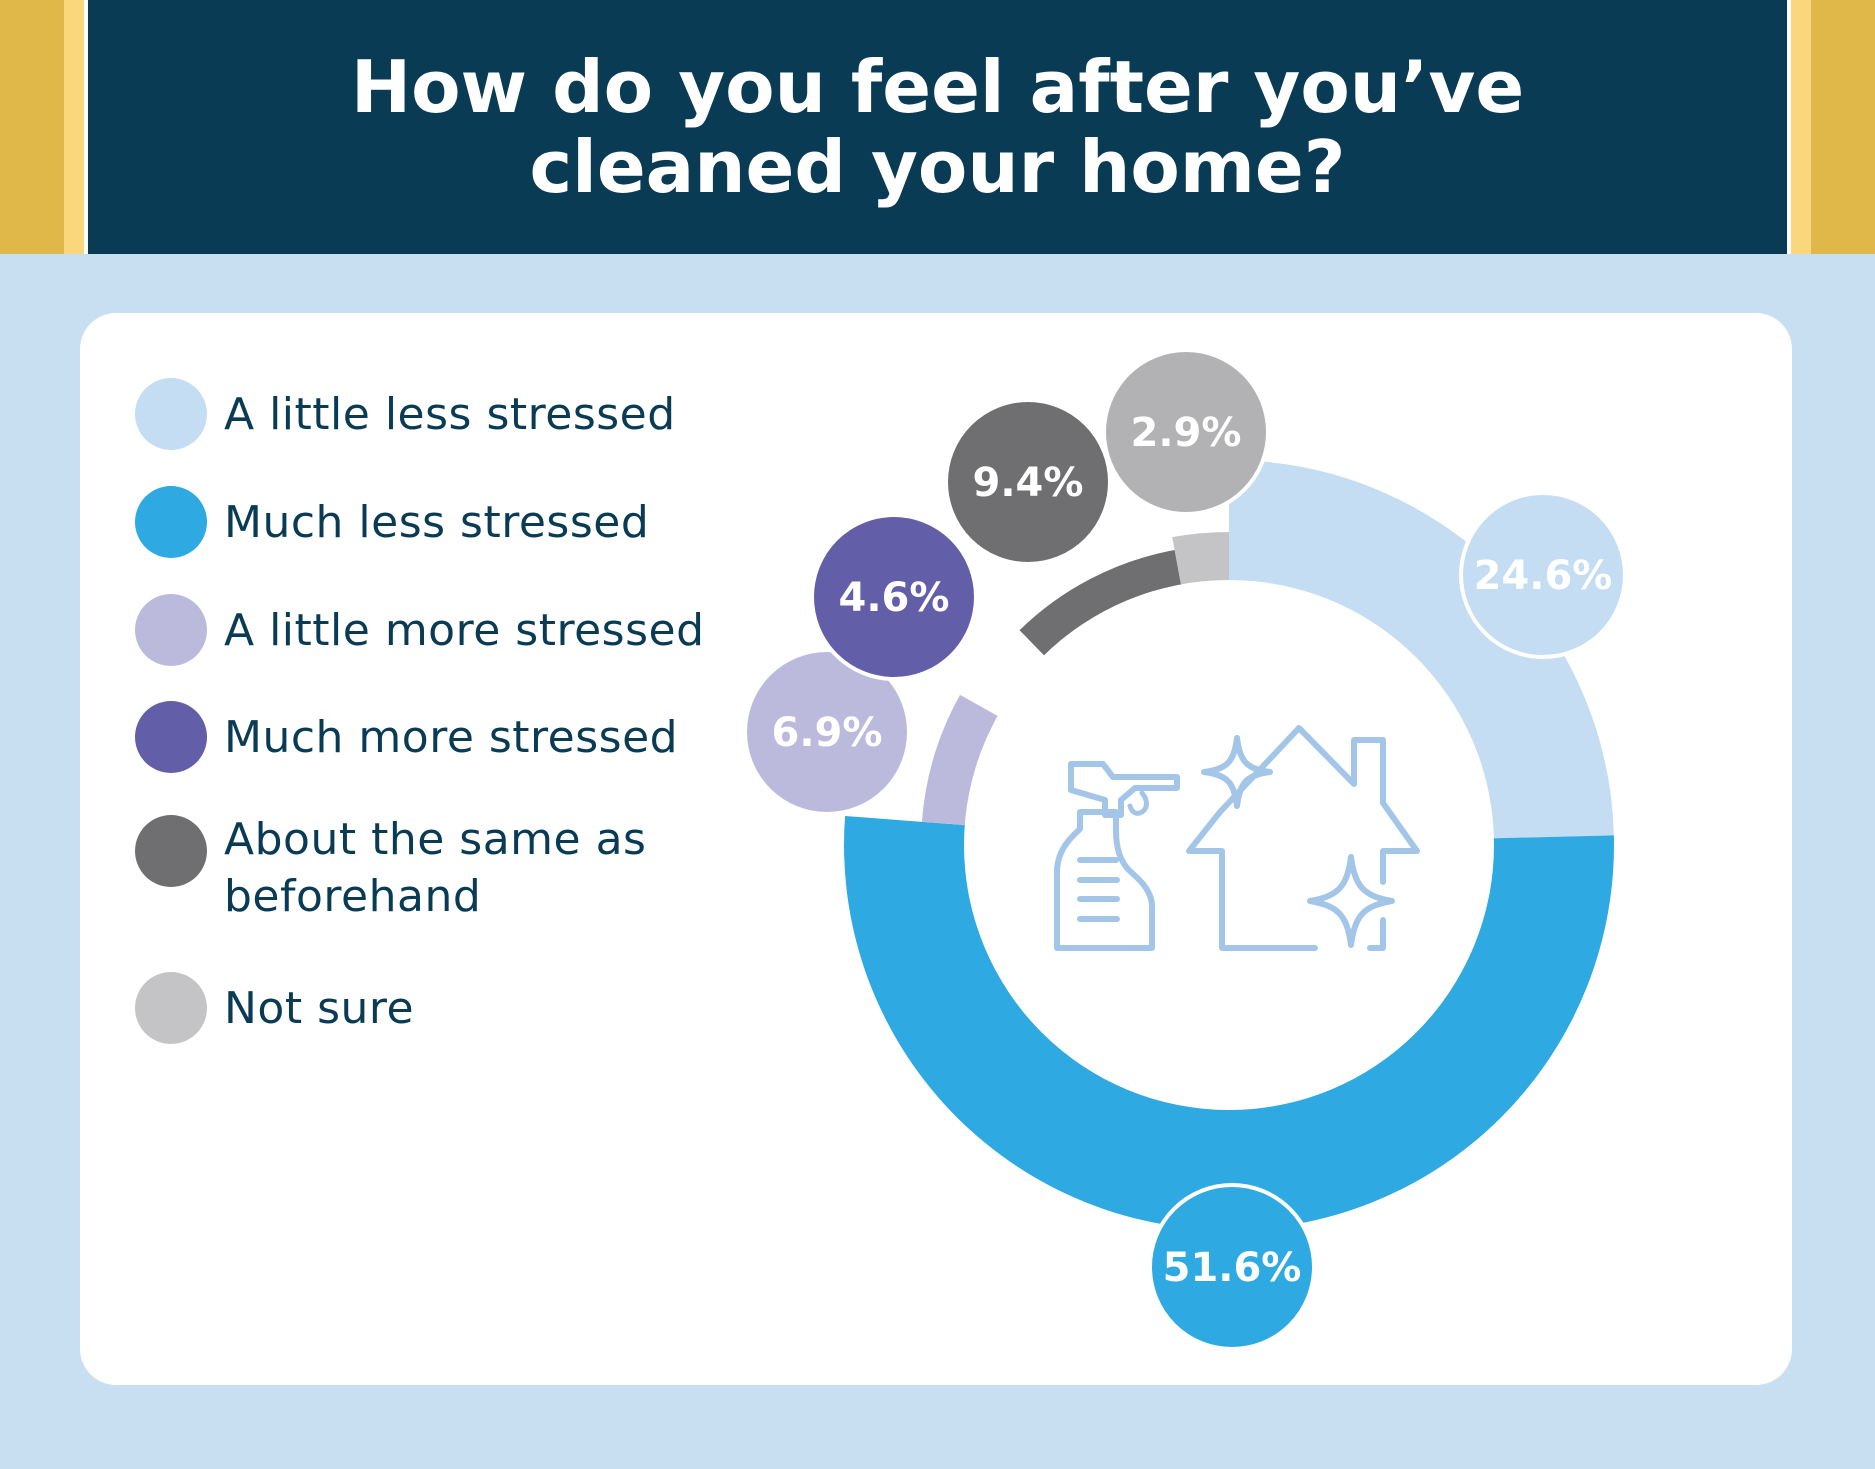 The image size is (1875, 1469). I want to click on spray-bottle-icon, so click(1117, 856).